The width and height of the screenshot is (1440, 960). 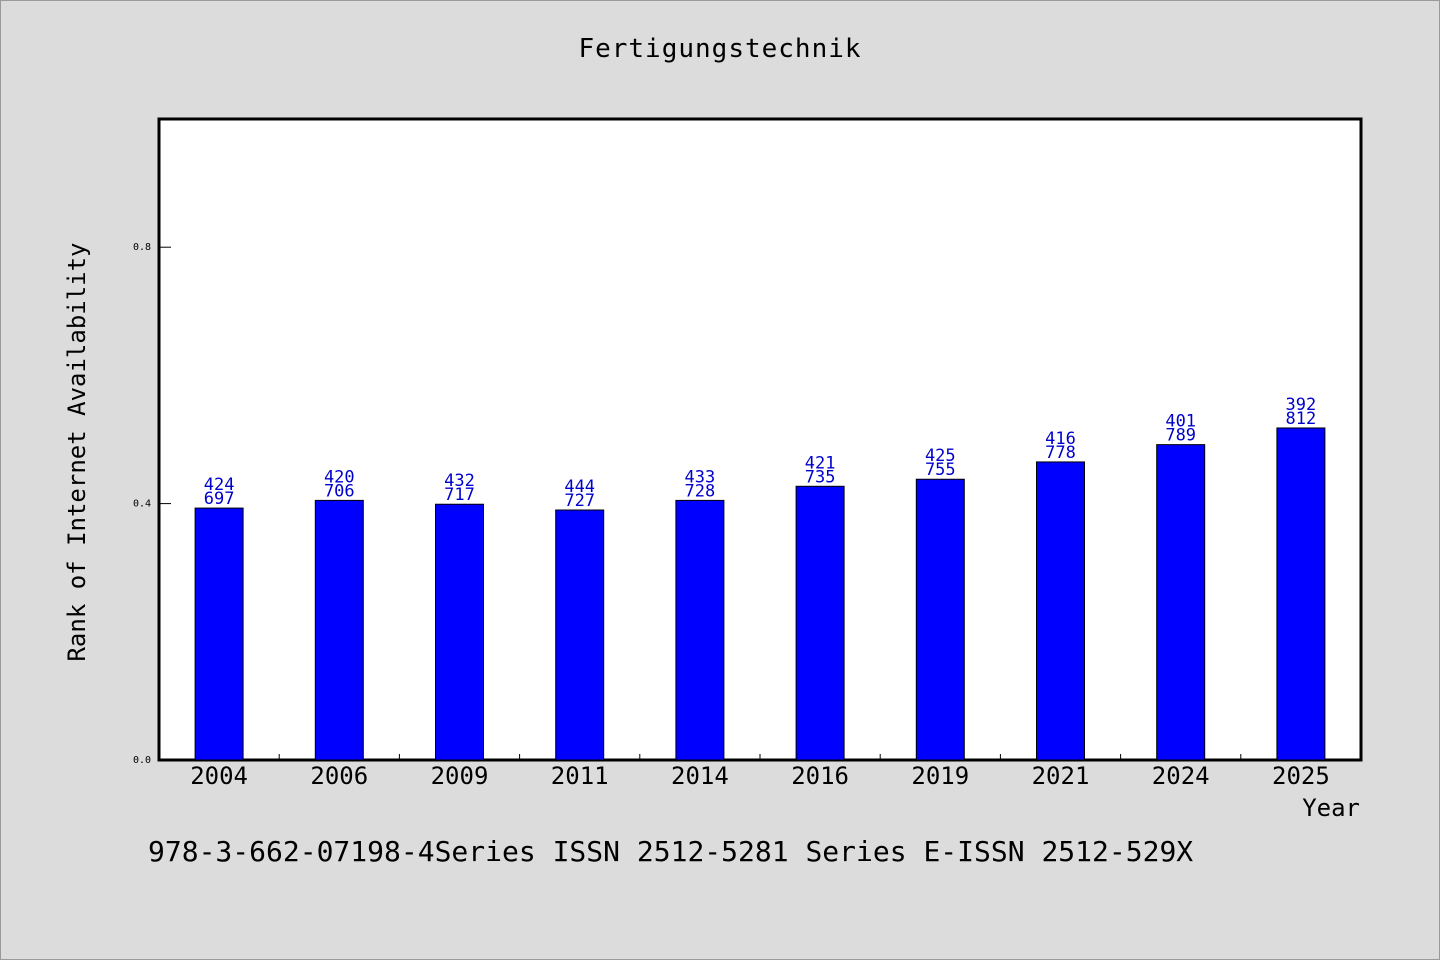 What do you see at coordinates (1060, 453) in the screenshot?
I see `data-label-bottom: 778` at bounding box center [1060, 453].